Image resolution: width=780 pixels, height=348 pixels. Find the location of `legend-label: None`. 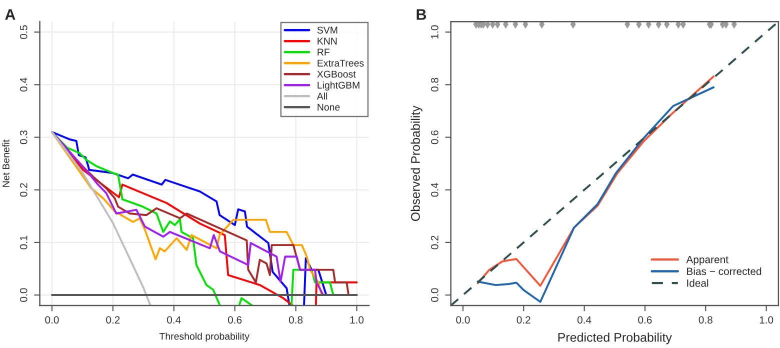

legend-label: None is located at coordinates (329, 107).